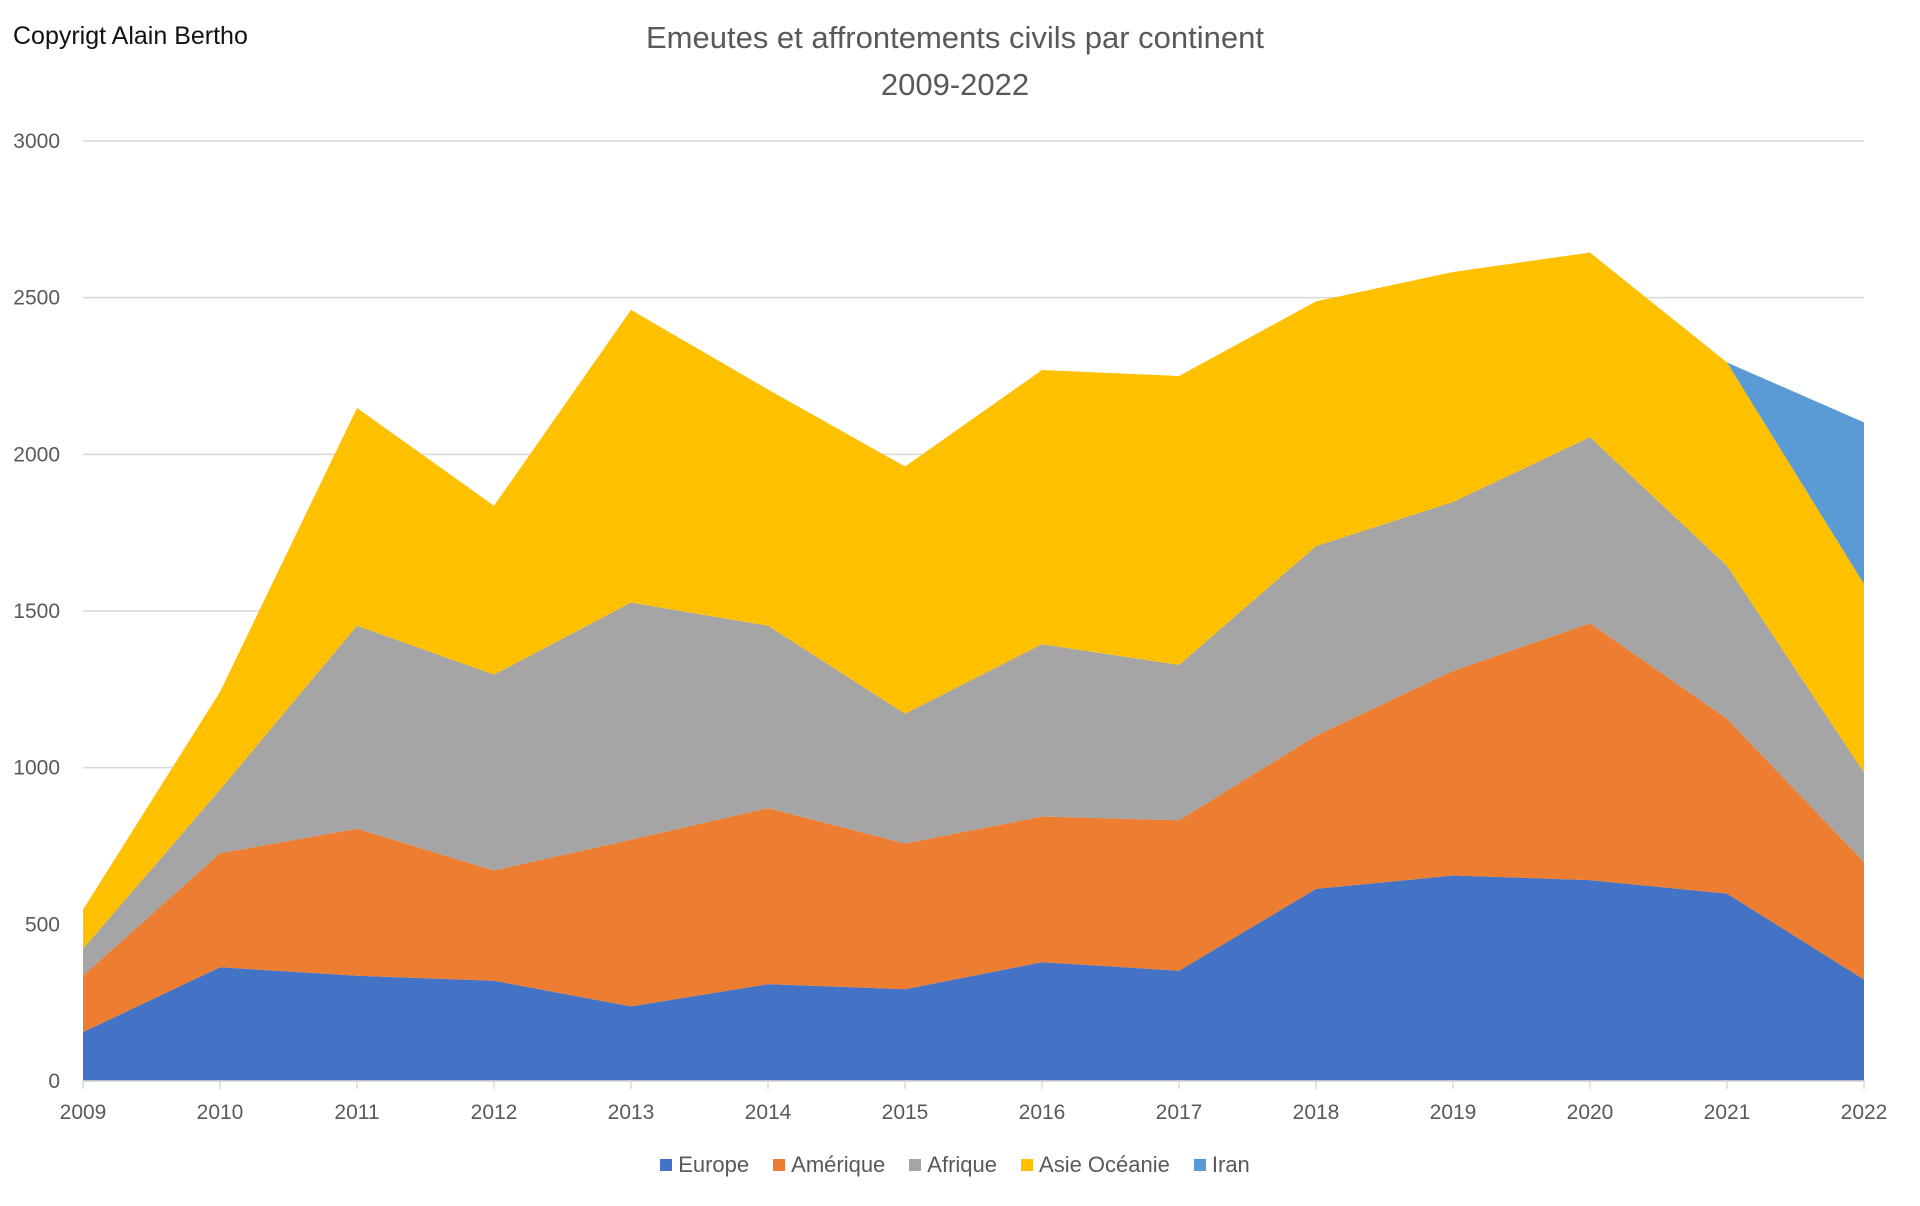 This screenshot has width=1920, height=1206. What do you see at coordinates (1316, 1112) in the screenshot?
I see `x-tick-label: 2018` at bounding box center [1316, 1112].